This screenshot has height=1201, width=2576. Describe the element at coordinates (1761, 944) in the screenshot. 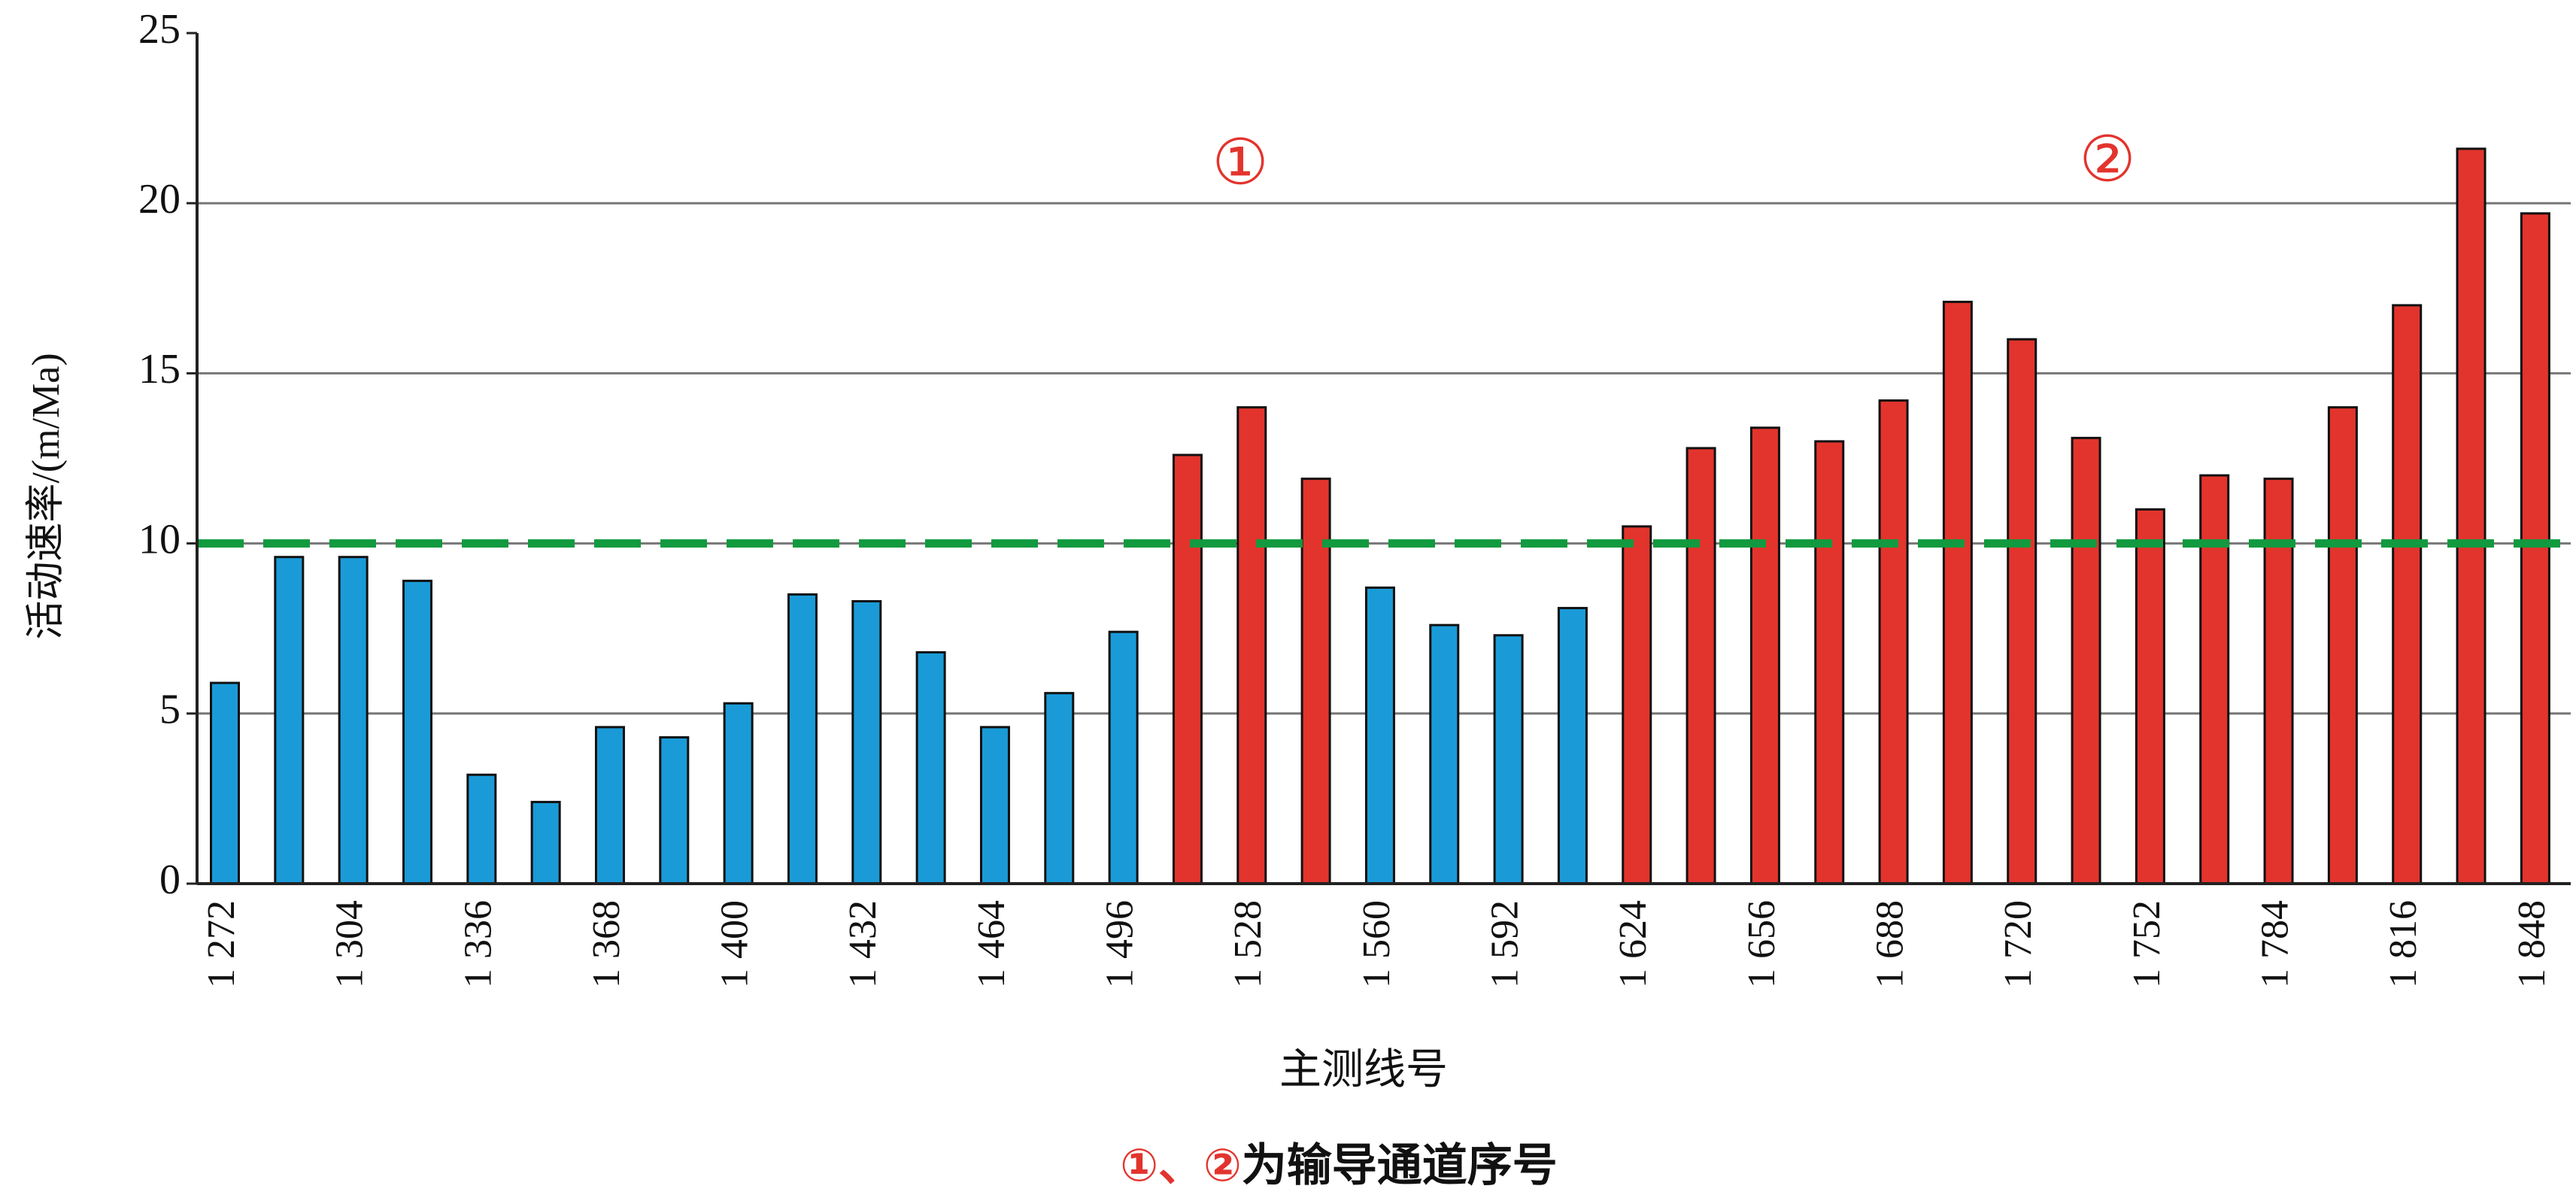

I see `x-tick-label: 1 656` at that location.